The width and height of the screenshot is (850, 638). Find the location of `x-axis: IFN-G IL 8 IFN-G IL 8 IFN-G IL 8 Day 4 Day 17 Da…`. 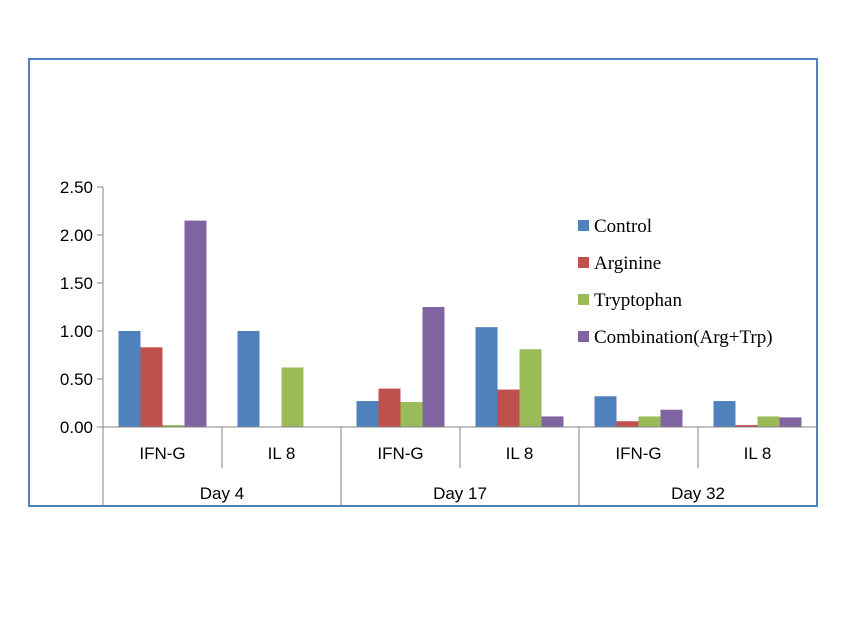

x-axis: IFN-G IL 8 IFN-G IL 8 IFN-G IL 8 Day 4 Day 17 Da… is located at coordinates (460, 466).